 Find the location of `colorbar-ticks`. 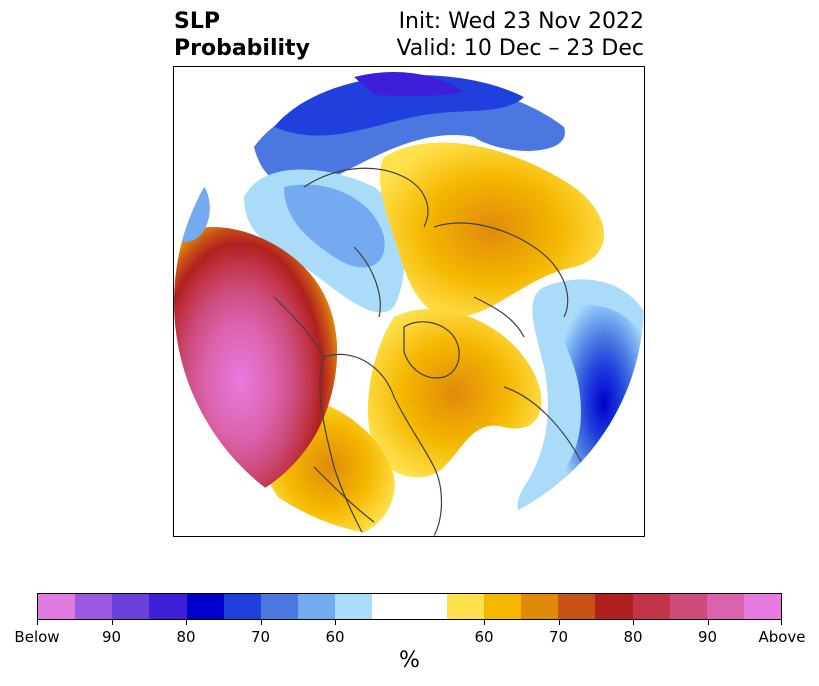

colorbar-ticks is located at coordinates (409, 624).